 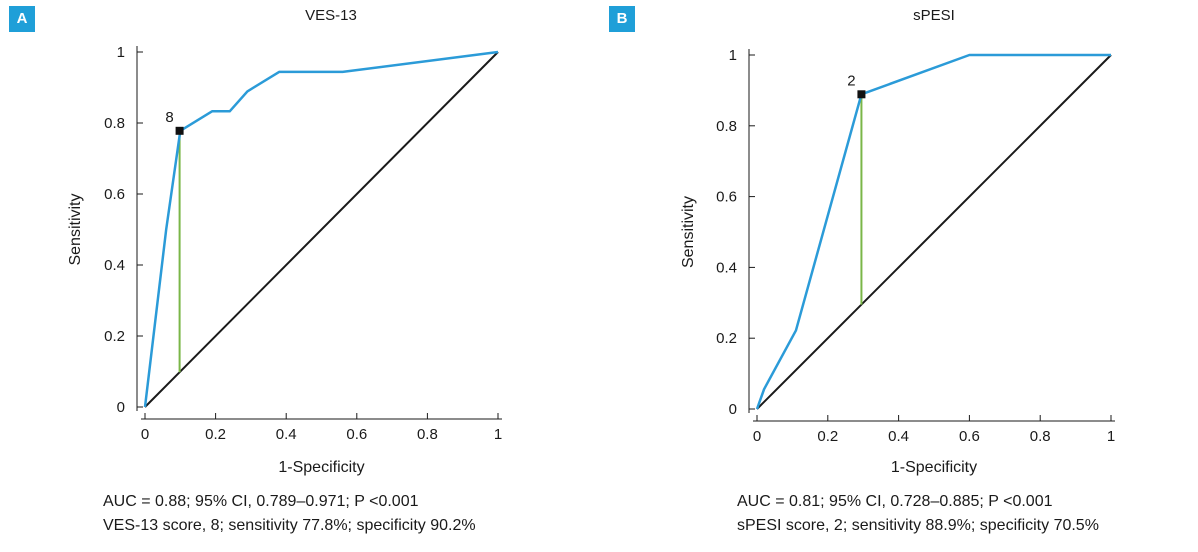 I want to click on chart-b-cutoff-label: 2, so click(x=851, y=80).